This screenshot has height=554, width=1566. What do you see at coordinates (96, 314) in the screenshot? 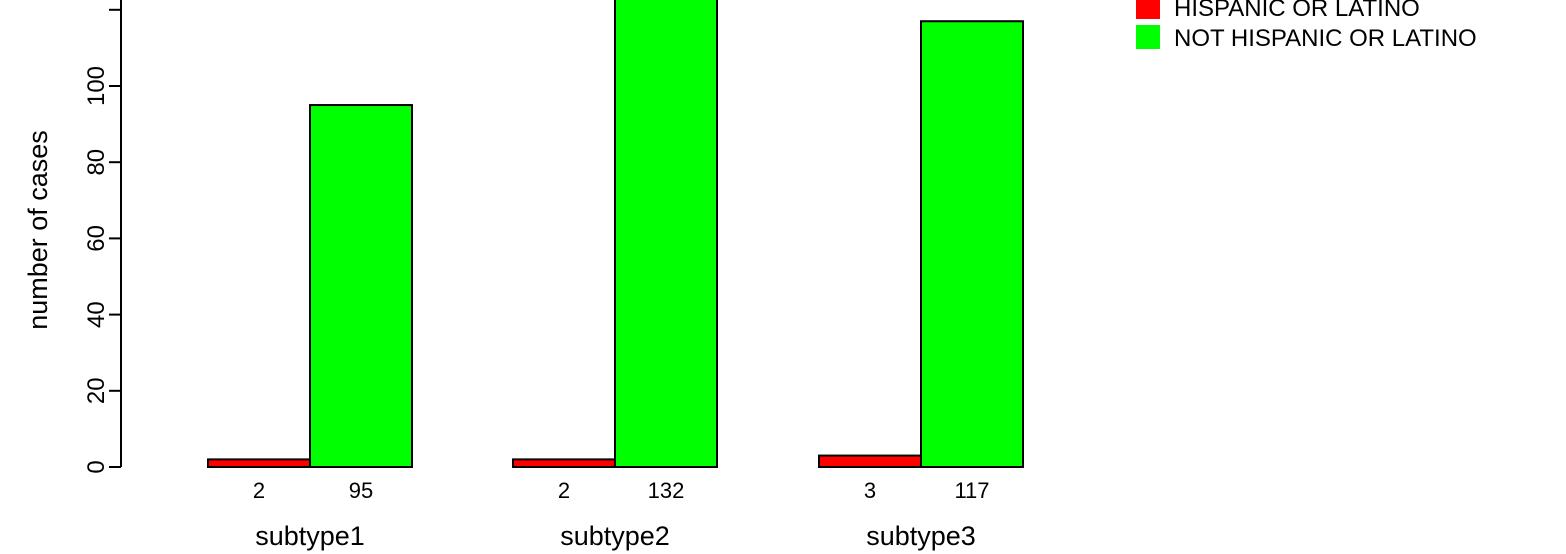
I see `y-tick-label: 40` at bounding box center [96, 314].